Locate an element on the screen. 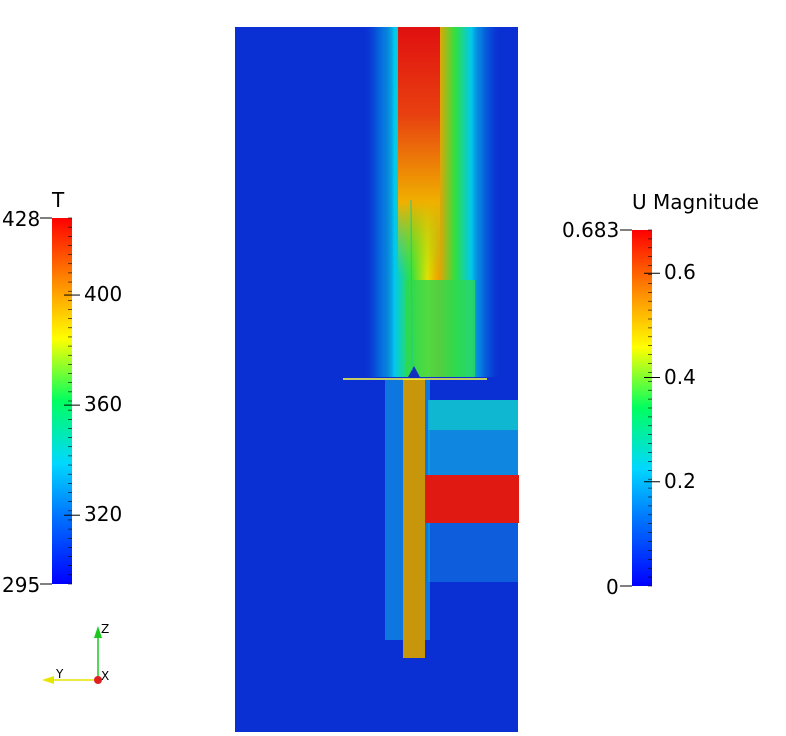  velocity-tick-label: 0.2 is located at coordinates (680, 480).